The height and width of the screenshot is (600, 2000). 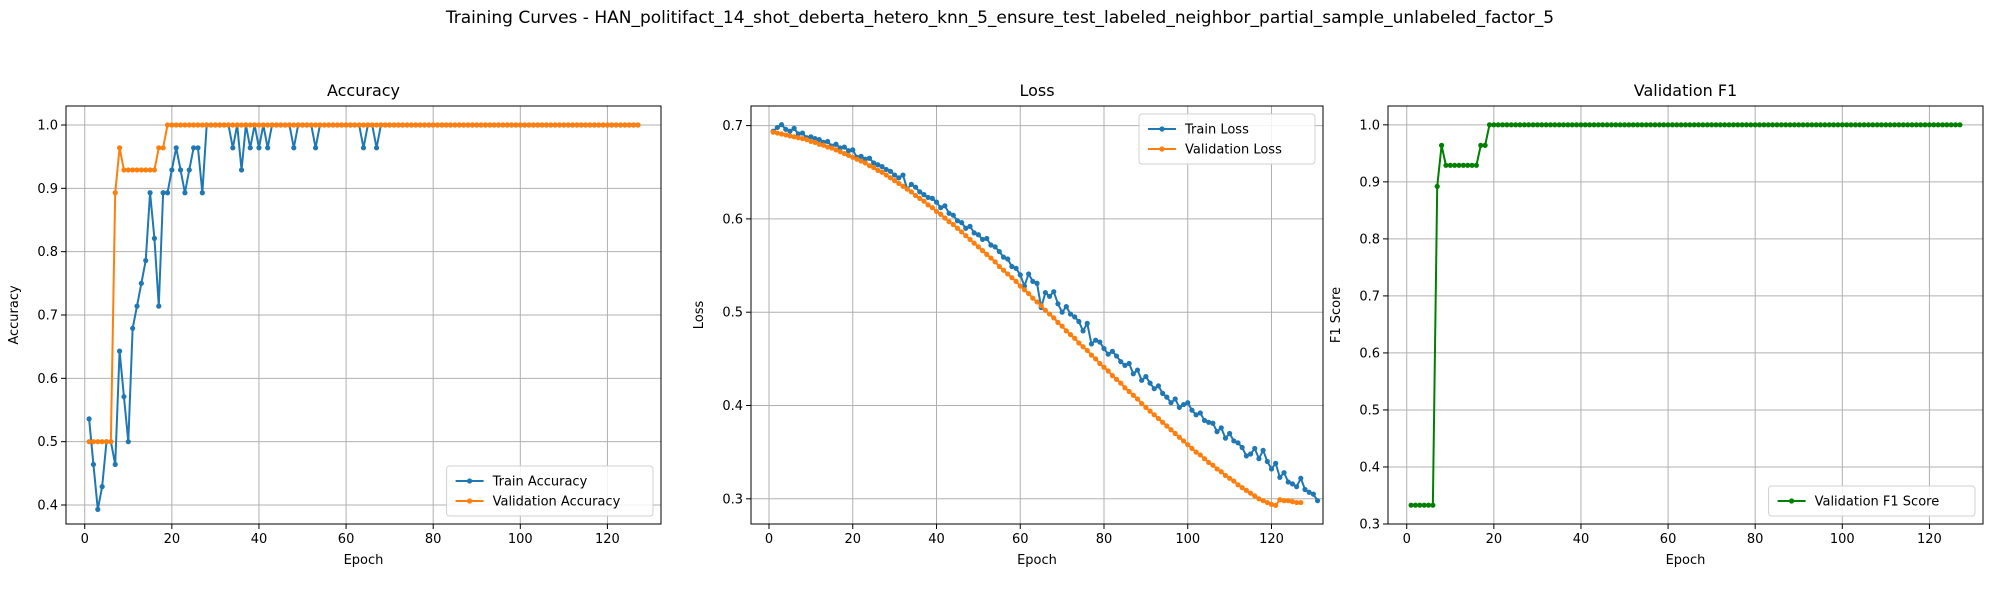 What do you see at coordinates (47, 506) in the screenshot?
I see `y-tick-label: 0.4` at bounding box center [47, 506].